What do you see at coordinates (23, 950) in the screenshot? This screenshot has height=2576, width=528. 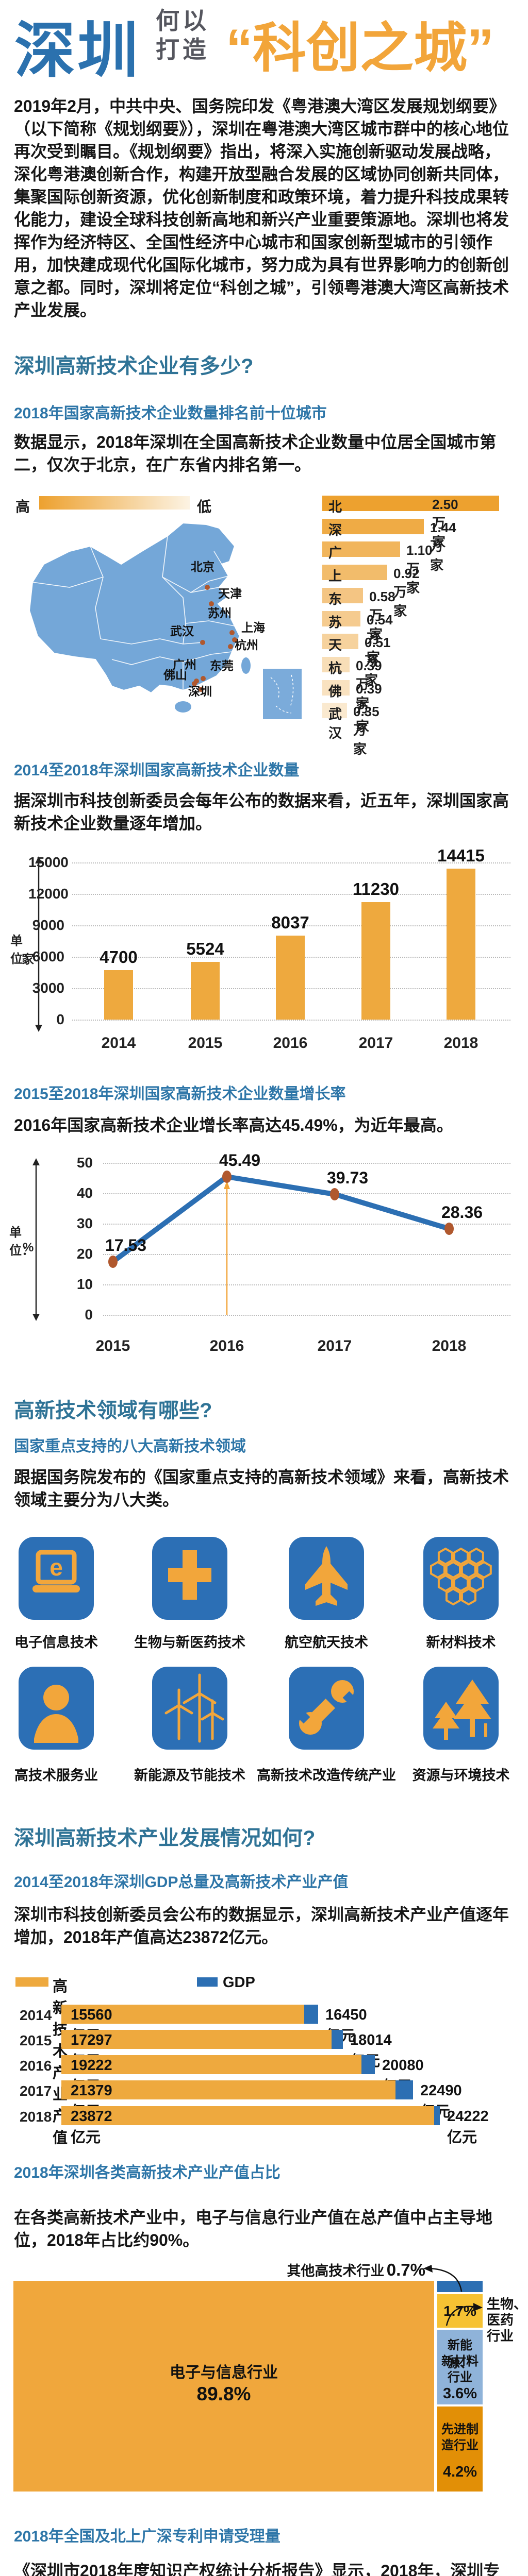 I see `count-unit-label: 单位：` at bounding box center [23, 950].